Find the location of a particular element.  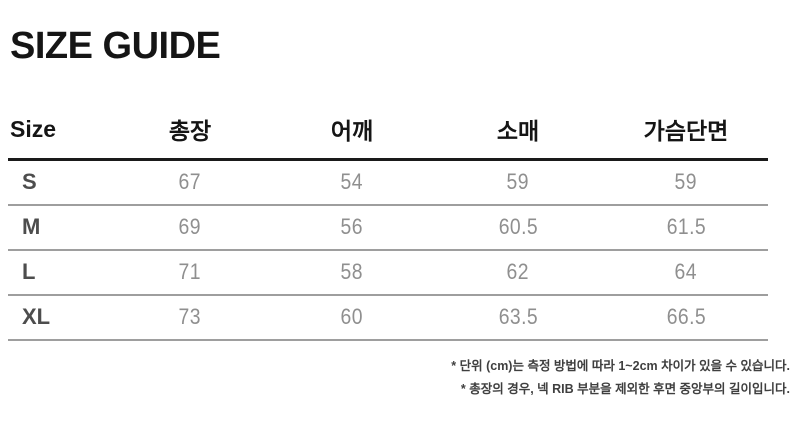

table-header-row: Size 총장 어깨 소매 가슴단면 is located at coordinates (388, 133).